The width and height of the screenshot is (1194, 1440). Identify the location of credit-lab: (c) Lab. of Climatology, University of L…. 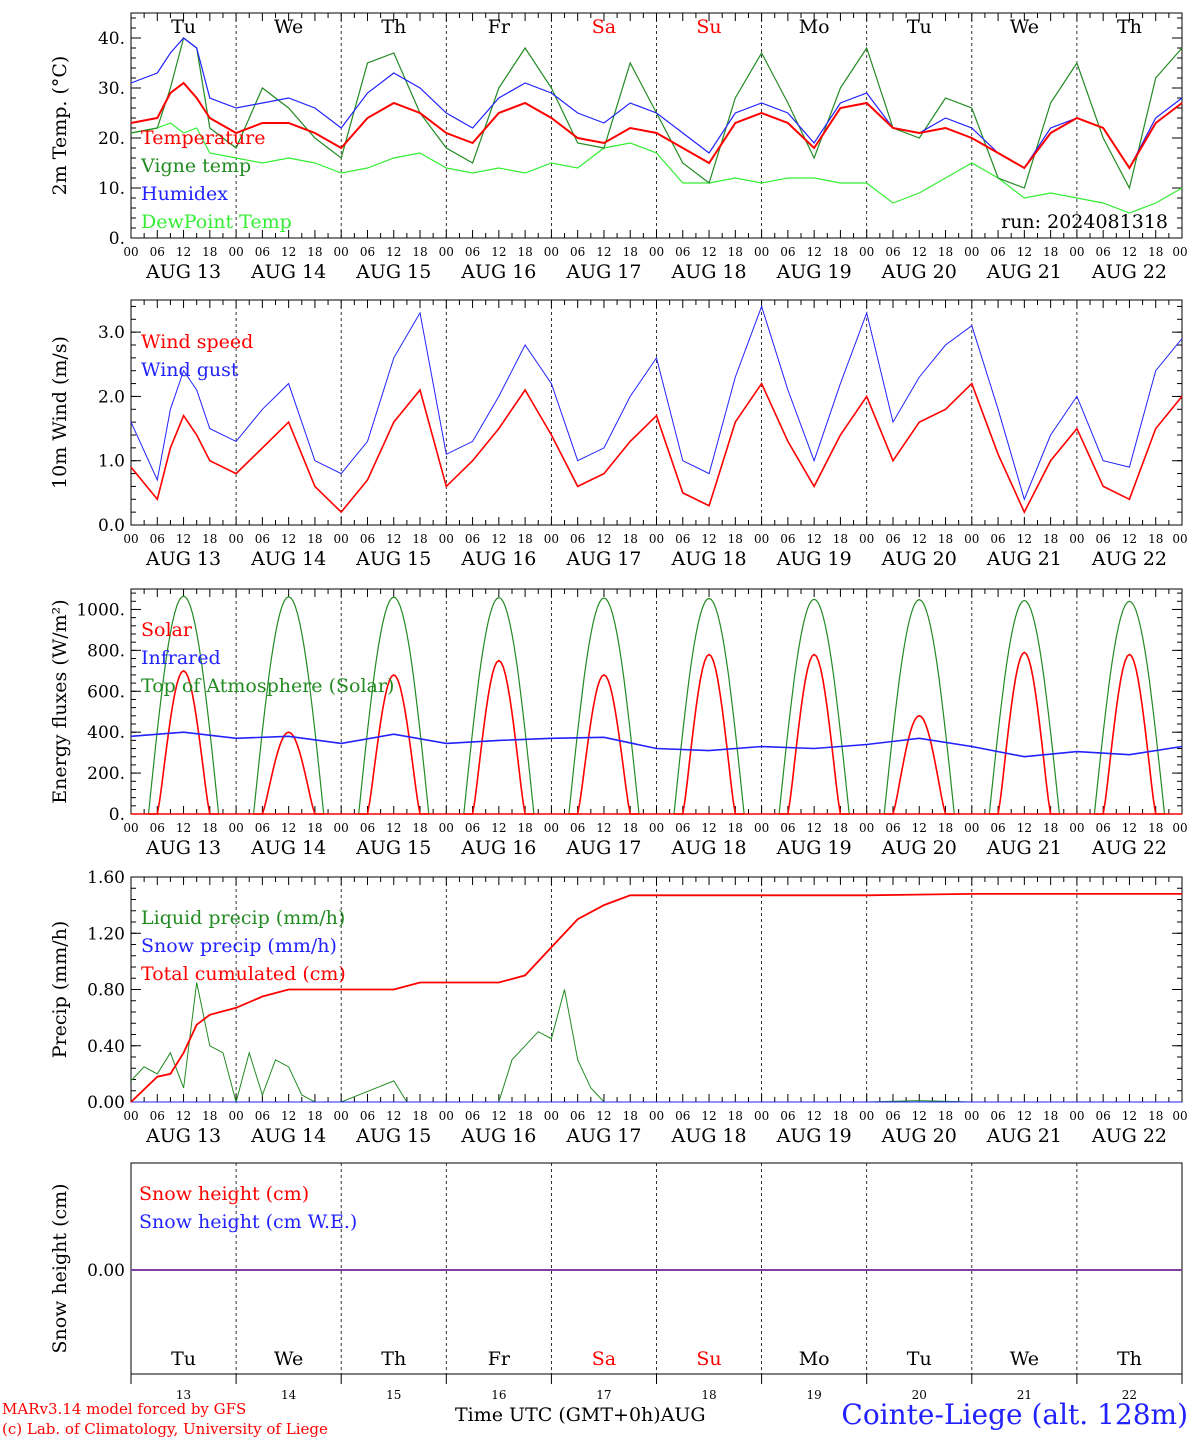
(165, 1429).